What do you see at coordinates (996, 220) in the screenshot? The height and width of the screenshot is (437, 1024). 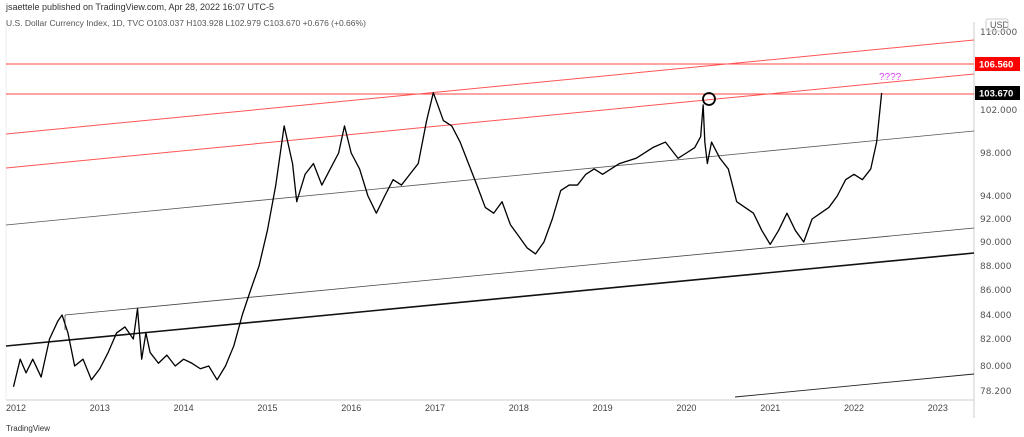 I see `y-tick-label: 92.000` at bounding box center [996, 220].